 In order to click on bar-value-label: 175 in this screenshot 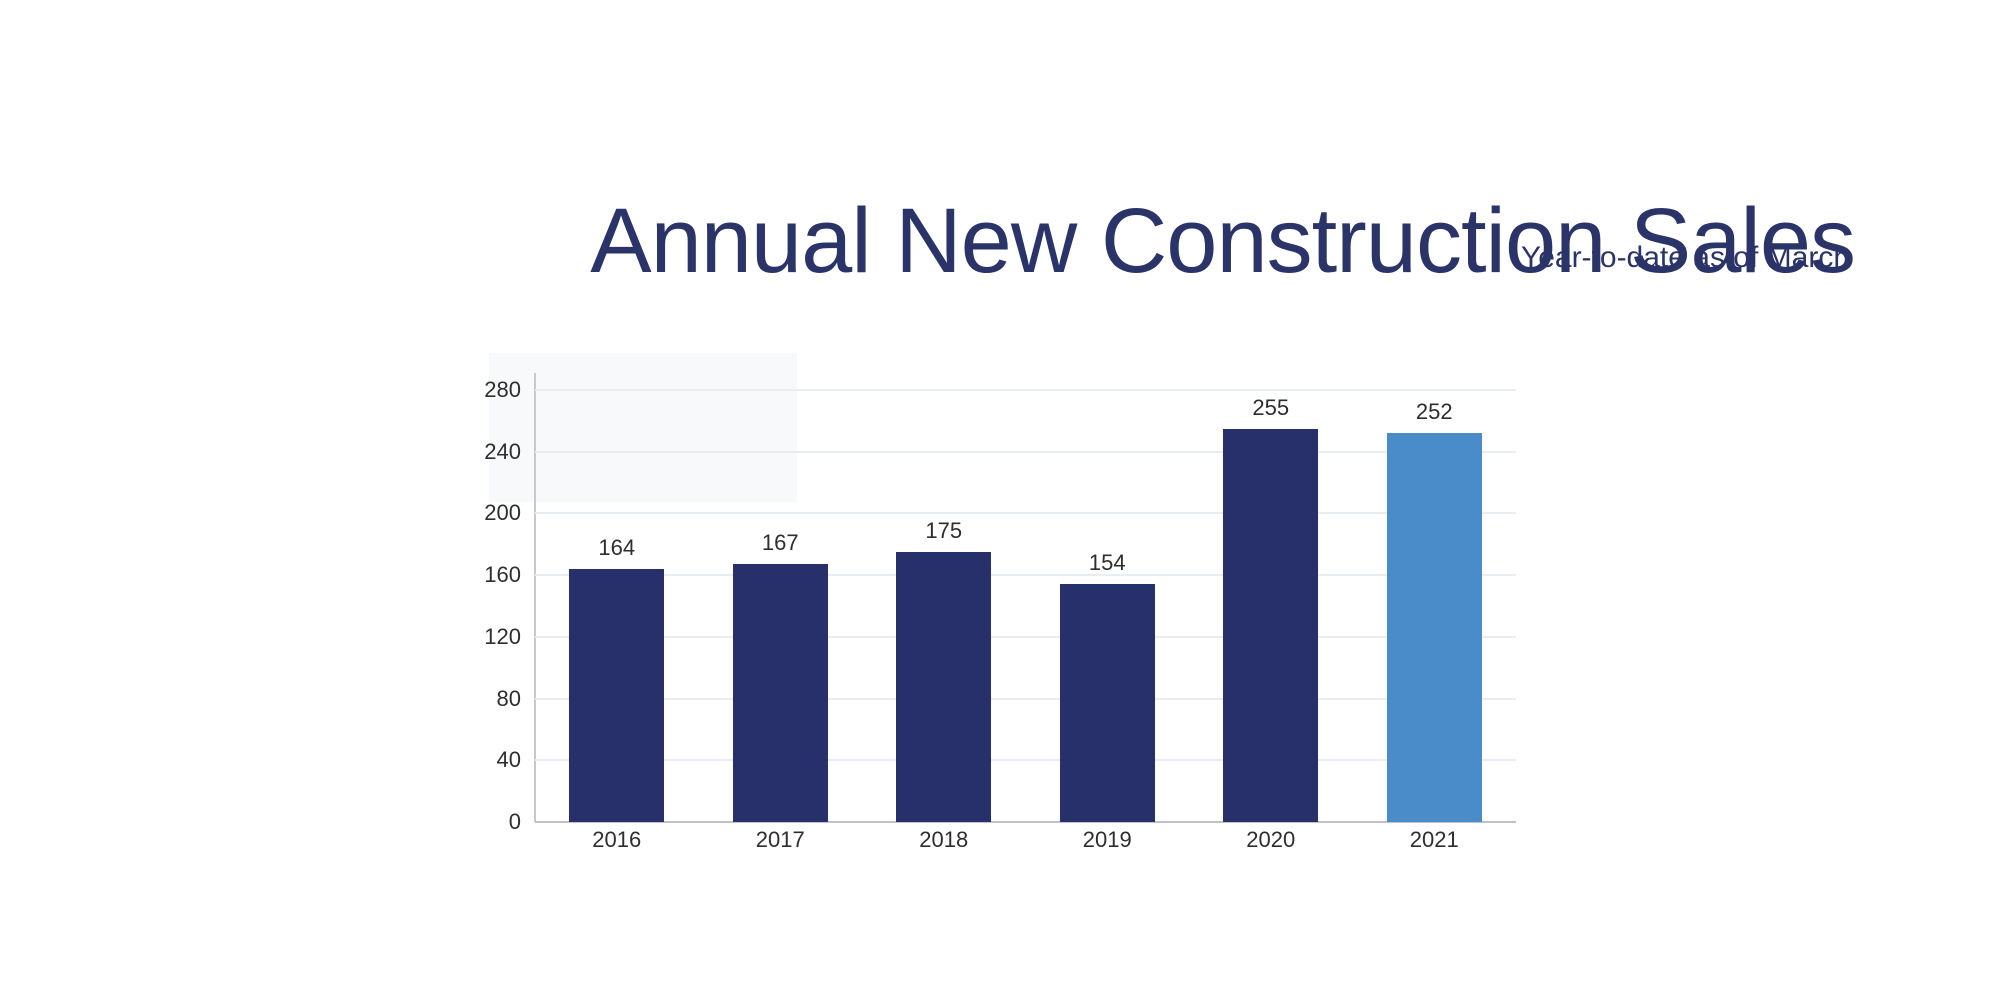, I will do `click(944, 530)`.